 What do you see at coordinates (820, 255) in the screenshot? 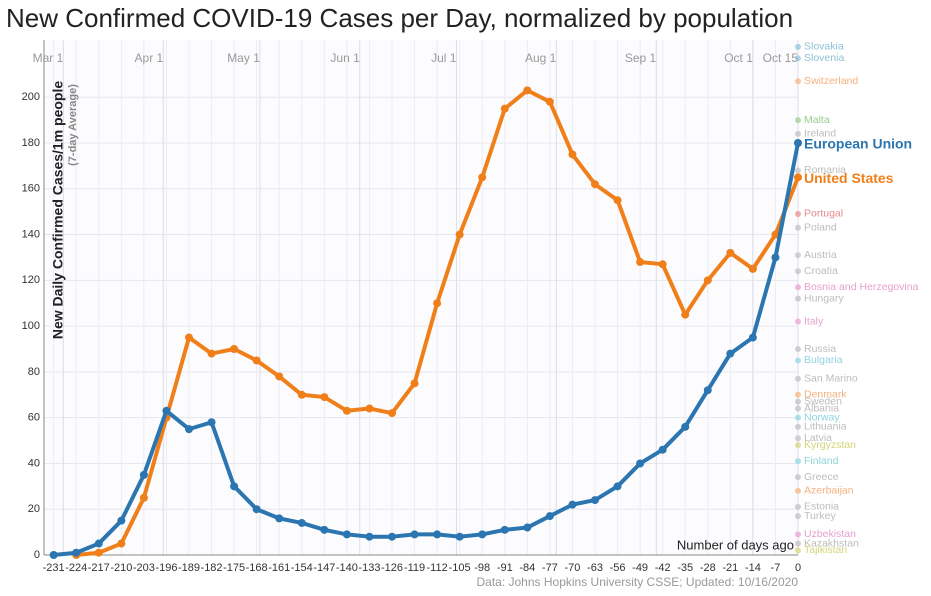
I see `end-label: Austria` at bounding box center [820, 255].